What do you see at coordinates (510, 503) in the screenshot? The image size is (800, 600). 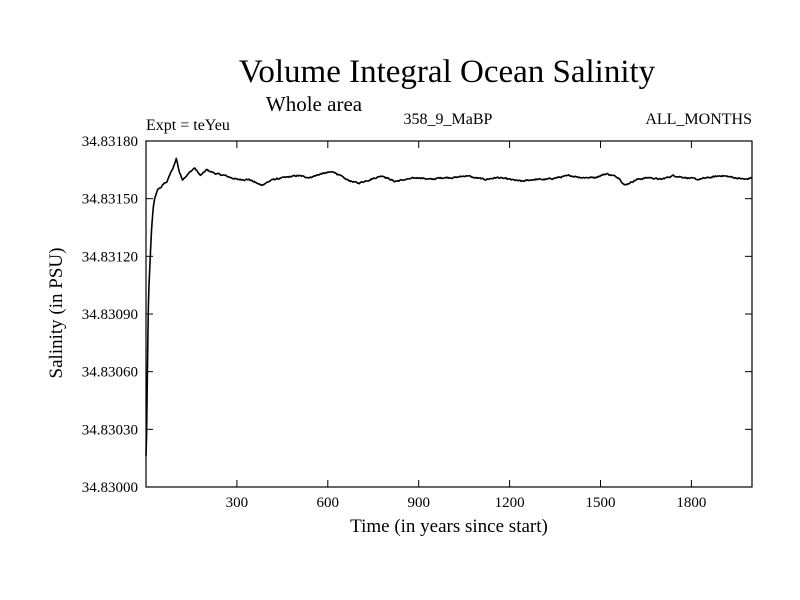 I see `x-tick-label: 1200` at bounding box center [510, 503].